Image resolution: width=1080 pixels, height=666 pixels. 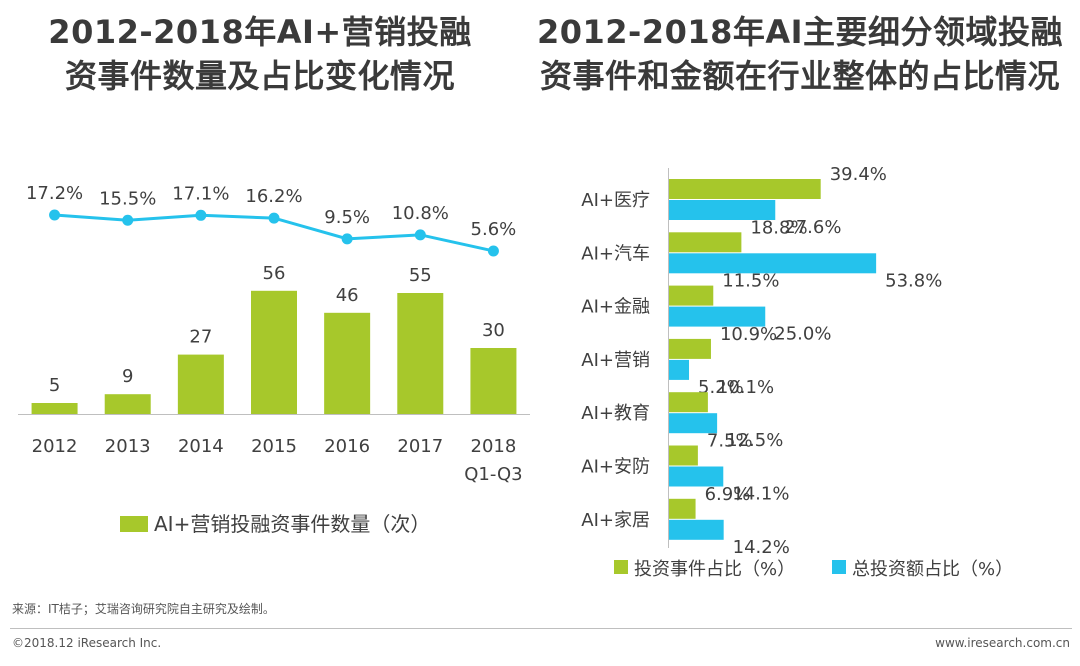 I want to click on right-title-line1: 2012-2018年AI主要细分领域投融, so click(x=800, y=32).